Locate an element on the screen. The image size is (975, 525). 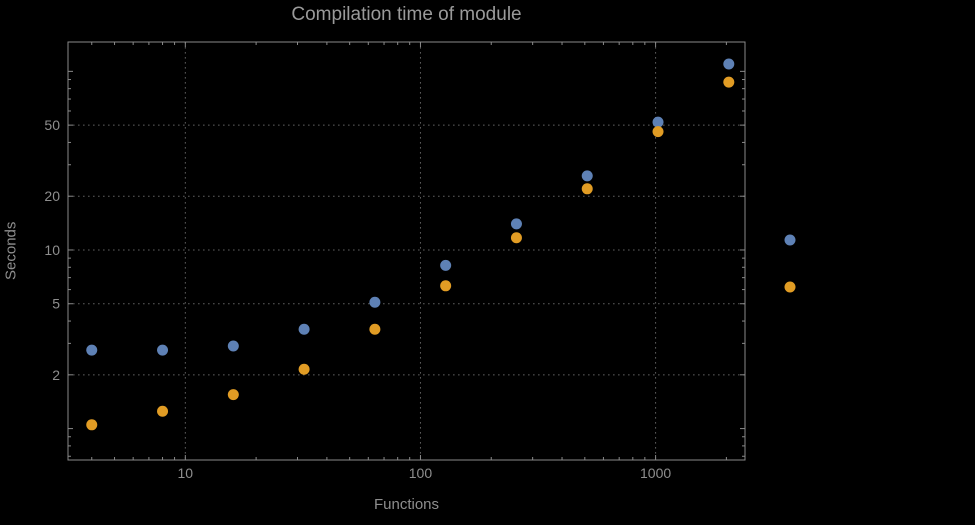
y-tick-label: 5 is located at coordinates (56, 304).